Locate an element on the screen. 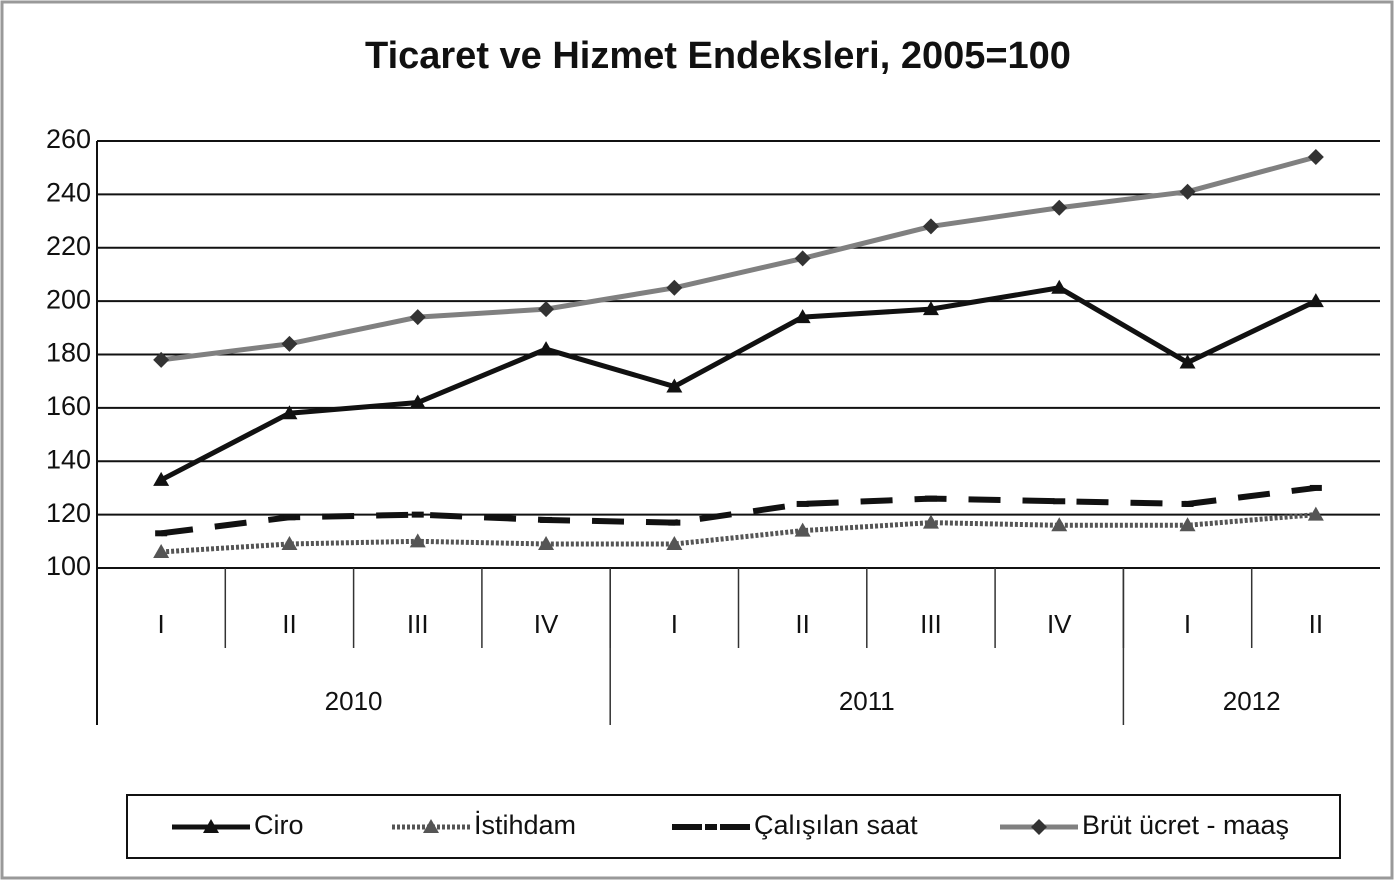 Image resolution: width=1395 pixels, height=882 pixels. y-tick-label: 100 is located at coordinates (68, 566).